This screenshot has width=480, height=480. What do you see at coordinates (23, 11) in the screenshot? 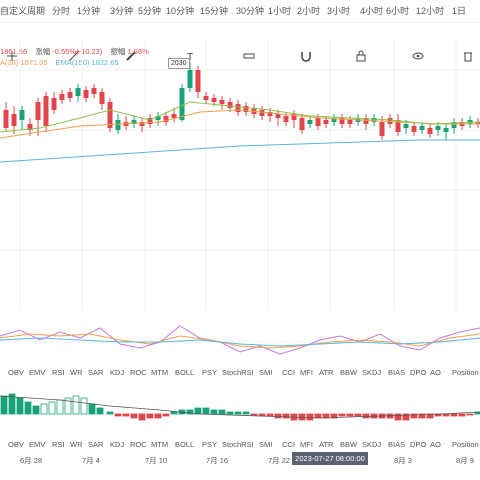
I see `timeframe-0: 自定义周期` at bounding box center [23, 11].